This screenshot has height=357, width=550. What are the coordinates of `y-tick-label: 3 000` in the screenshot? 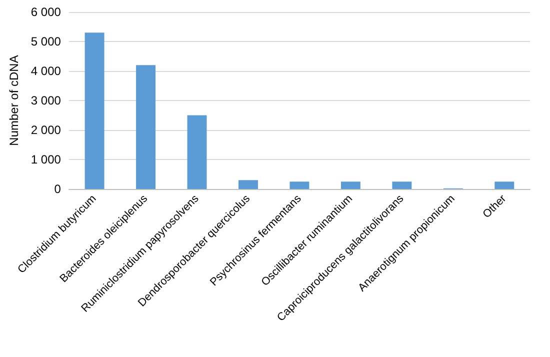 It's located at (46, 101).